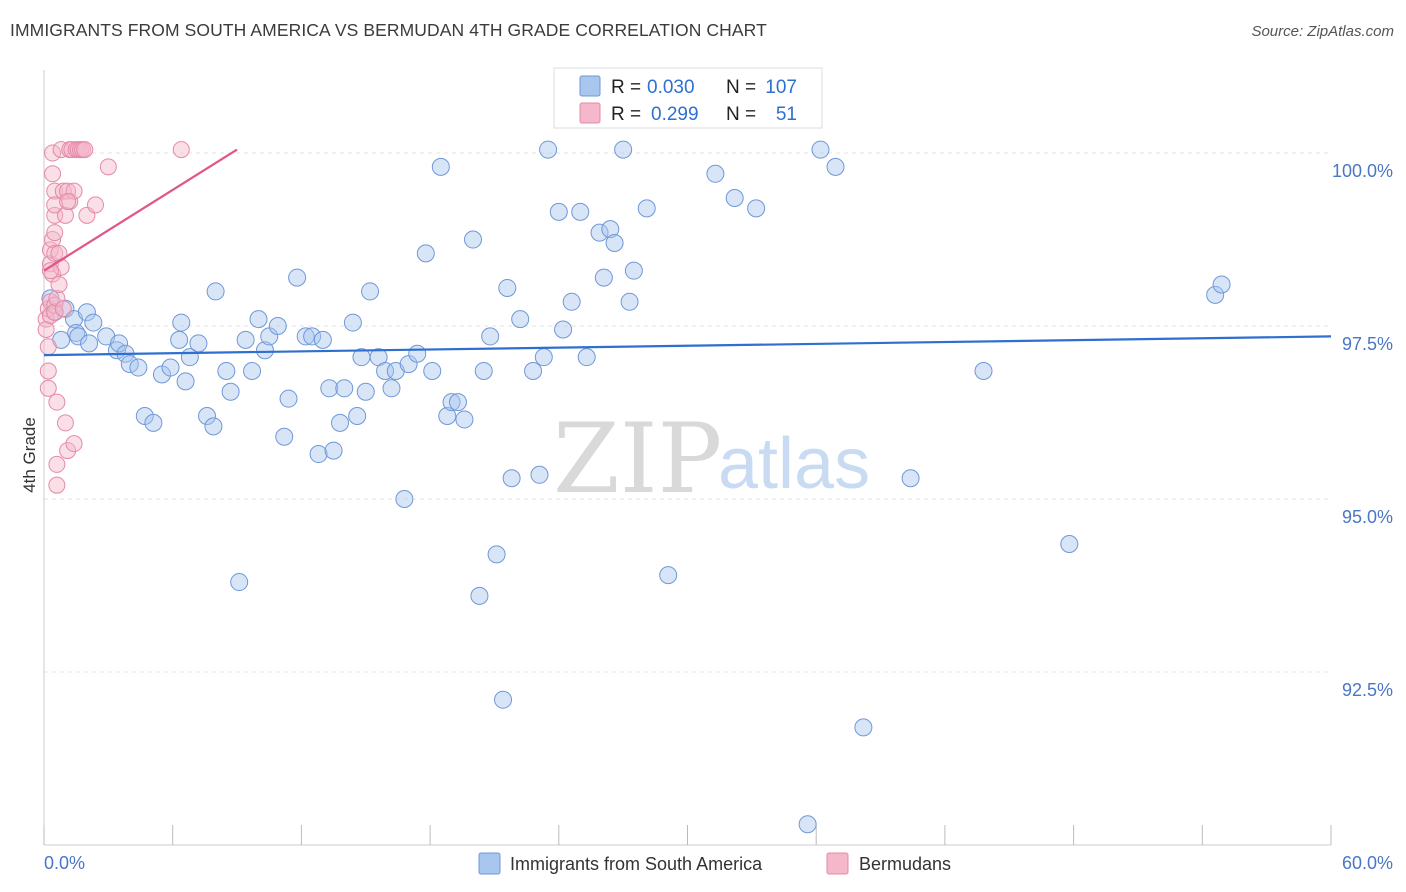  What do you see at coordinates (786, 114) in the screenshot?
I see `legend-n-value: 51` at bounding box center [786, 114].